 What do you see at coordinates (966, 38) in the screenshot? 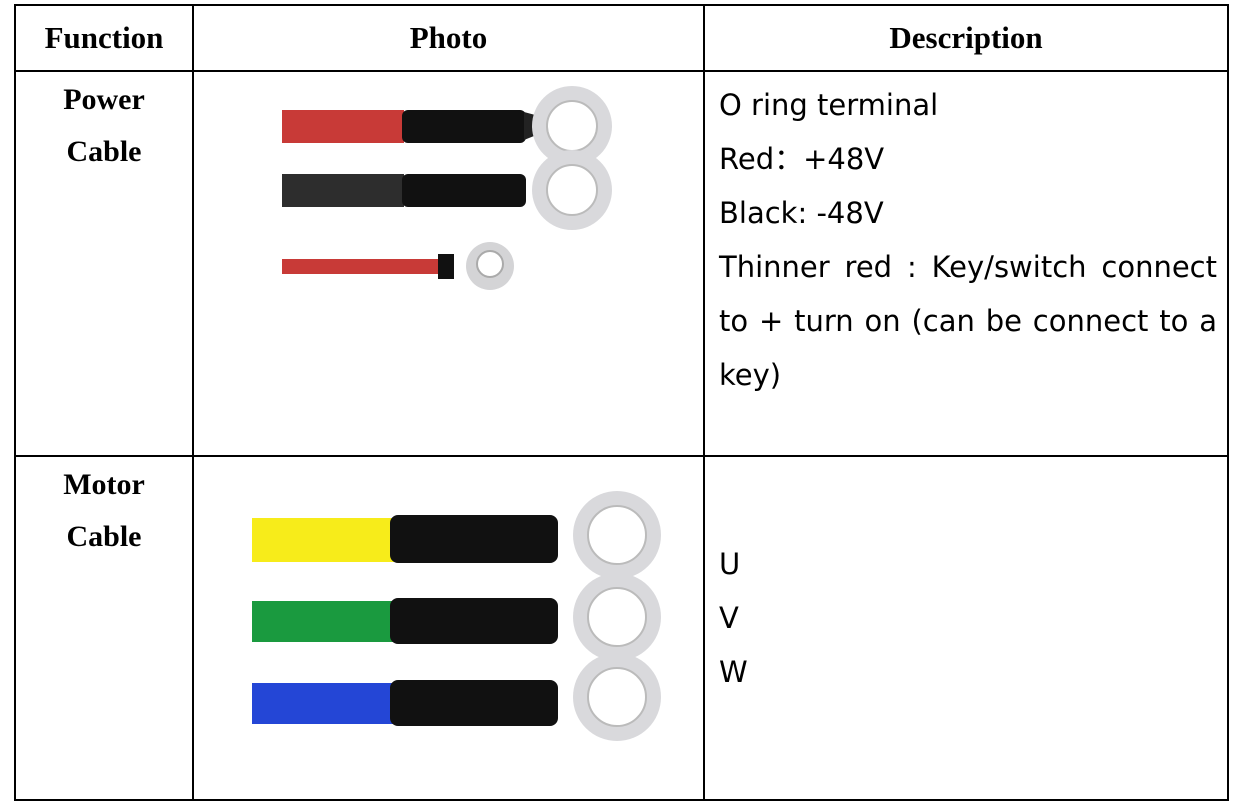
I see `header-cell: Description` at bounding box center [966, 38].